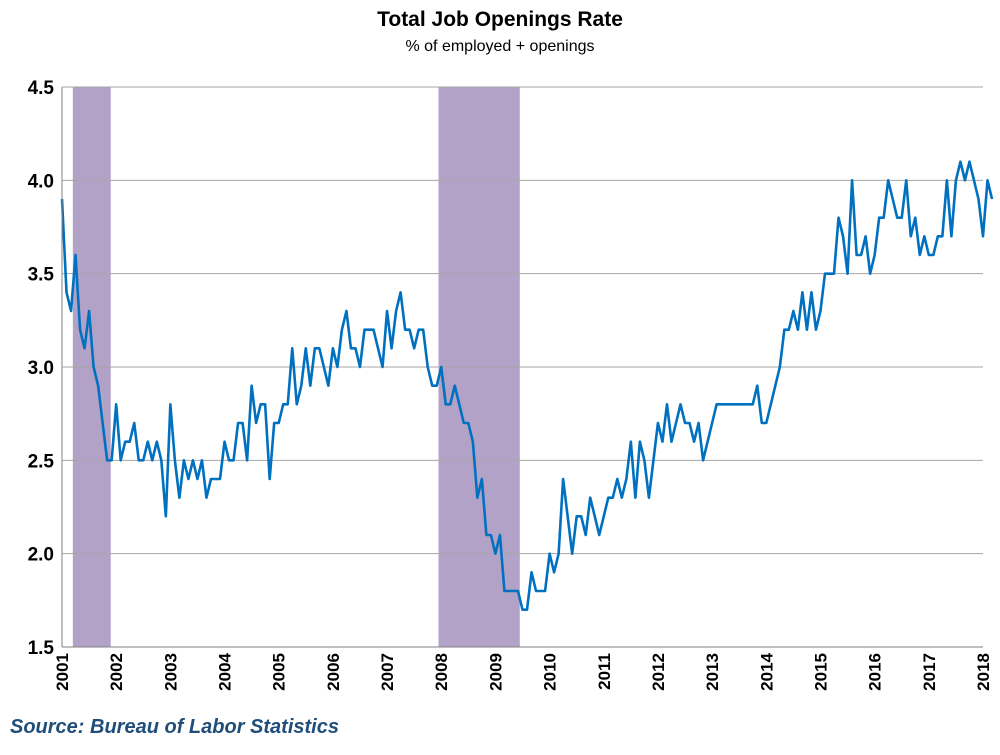  Describe the element at coordinates (41, 181) in the screenshot. I see `y-tick-label-5: 4.0` at that location.